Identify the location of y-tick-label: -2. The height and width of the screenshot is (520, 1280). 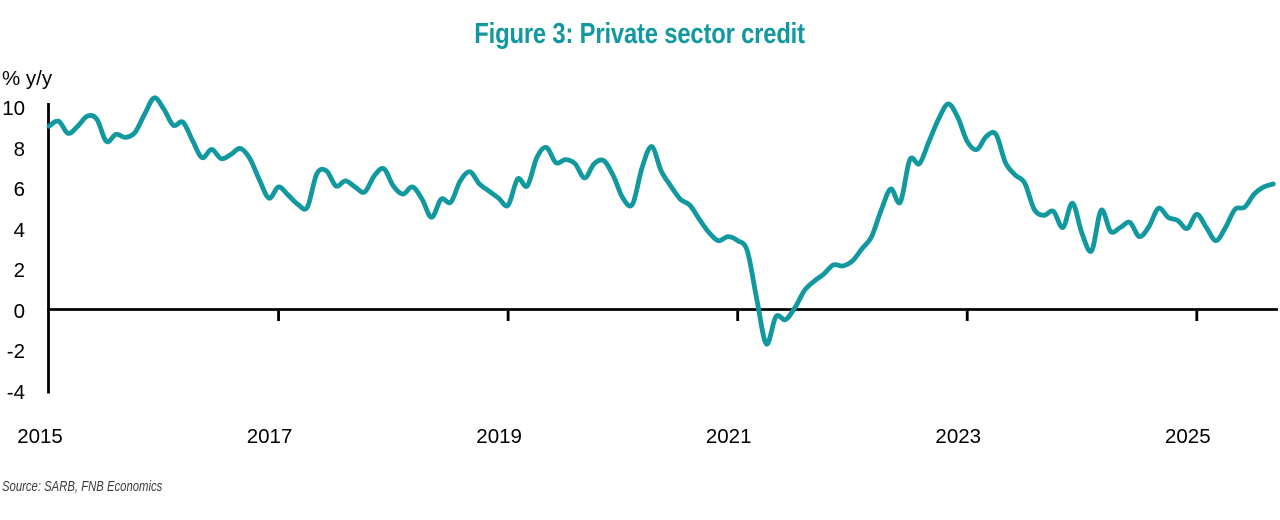
(15, 351).